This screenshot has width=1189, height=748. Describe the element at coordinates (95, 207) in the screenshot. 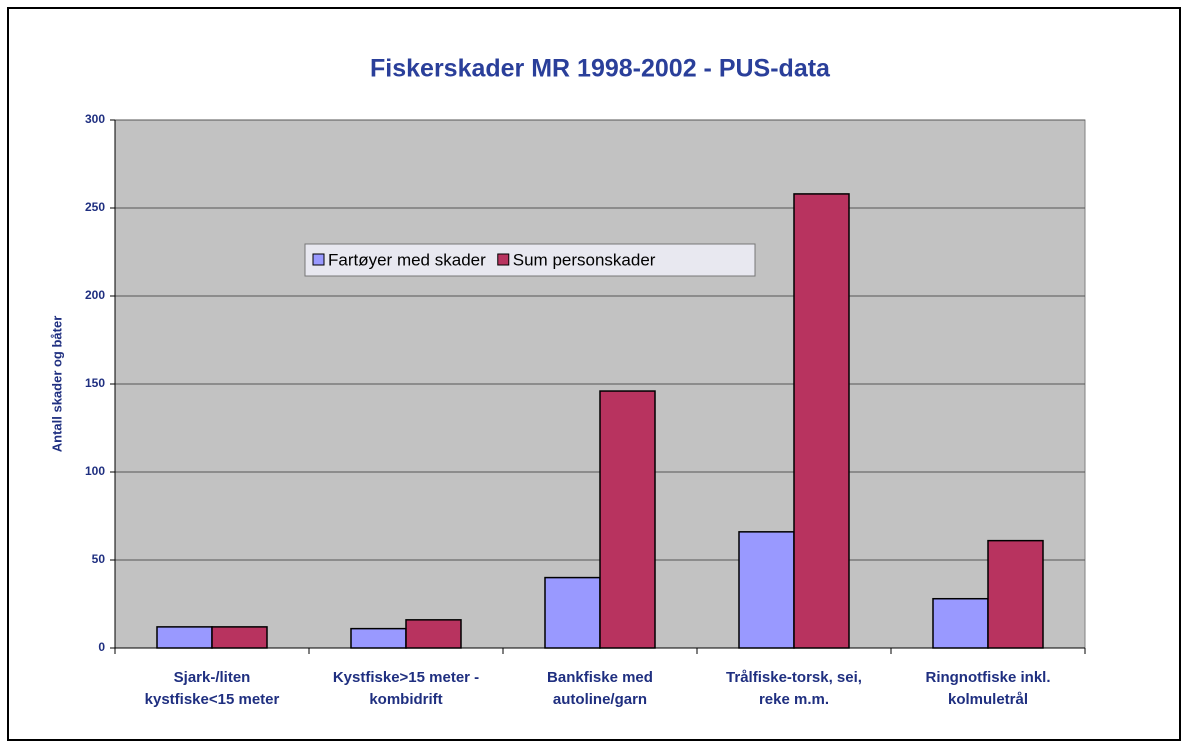

I see `y-tick-label: 250` at that location.